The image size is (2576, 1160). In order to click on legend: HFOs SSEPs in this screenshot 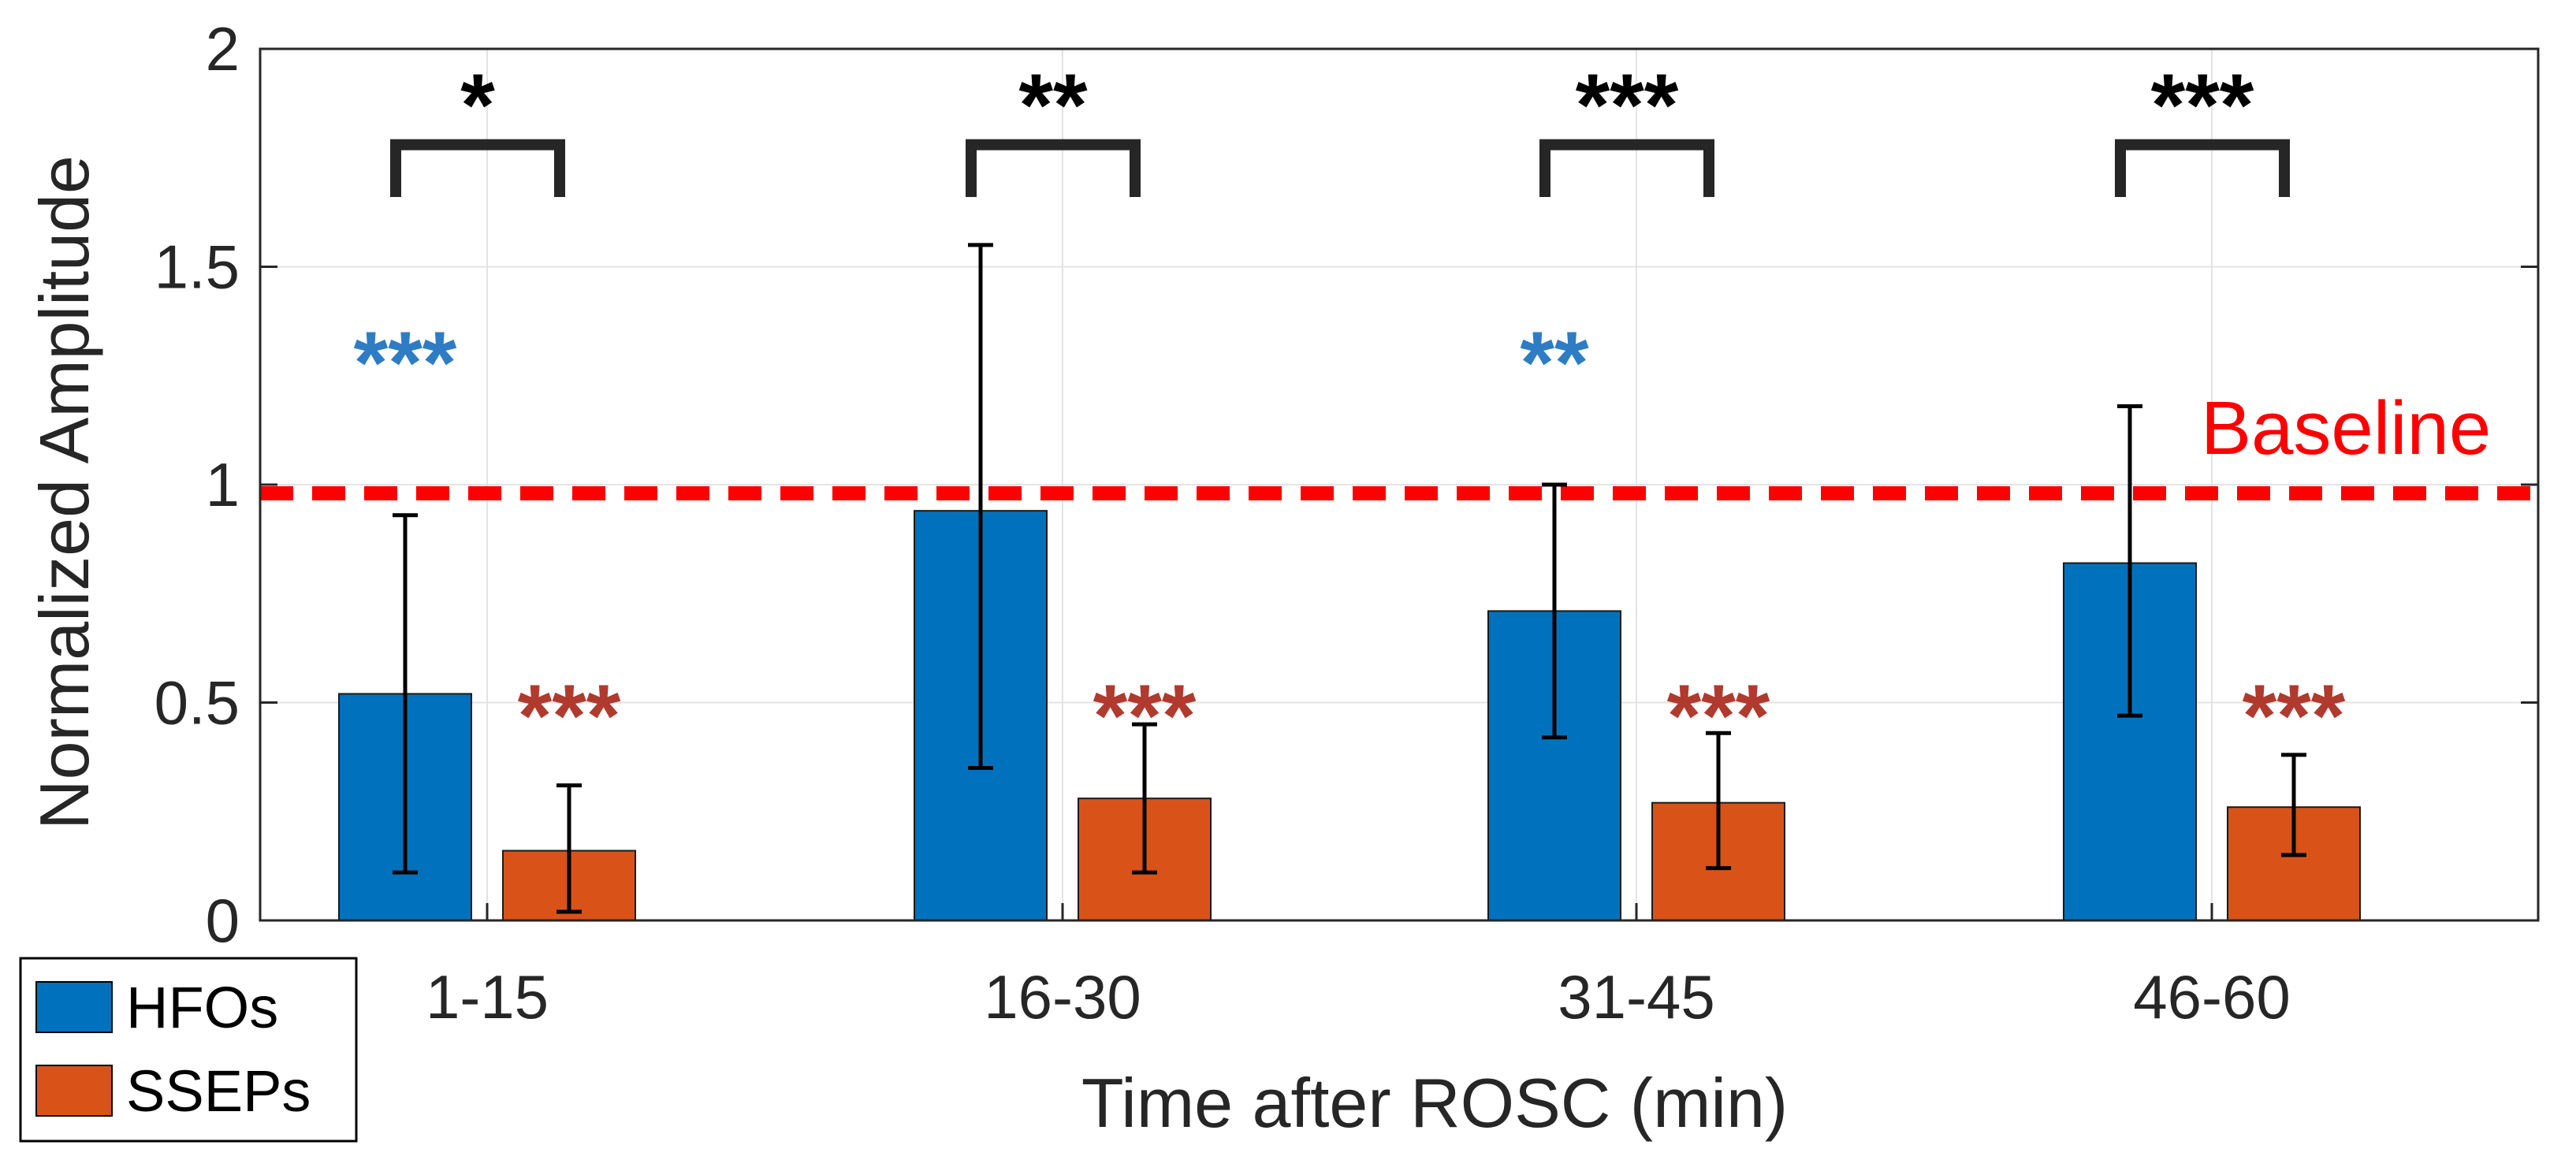, I will do `click(188, 1050)`.